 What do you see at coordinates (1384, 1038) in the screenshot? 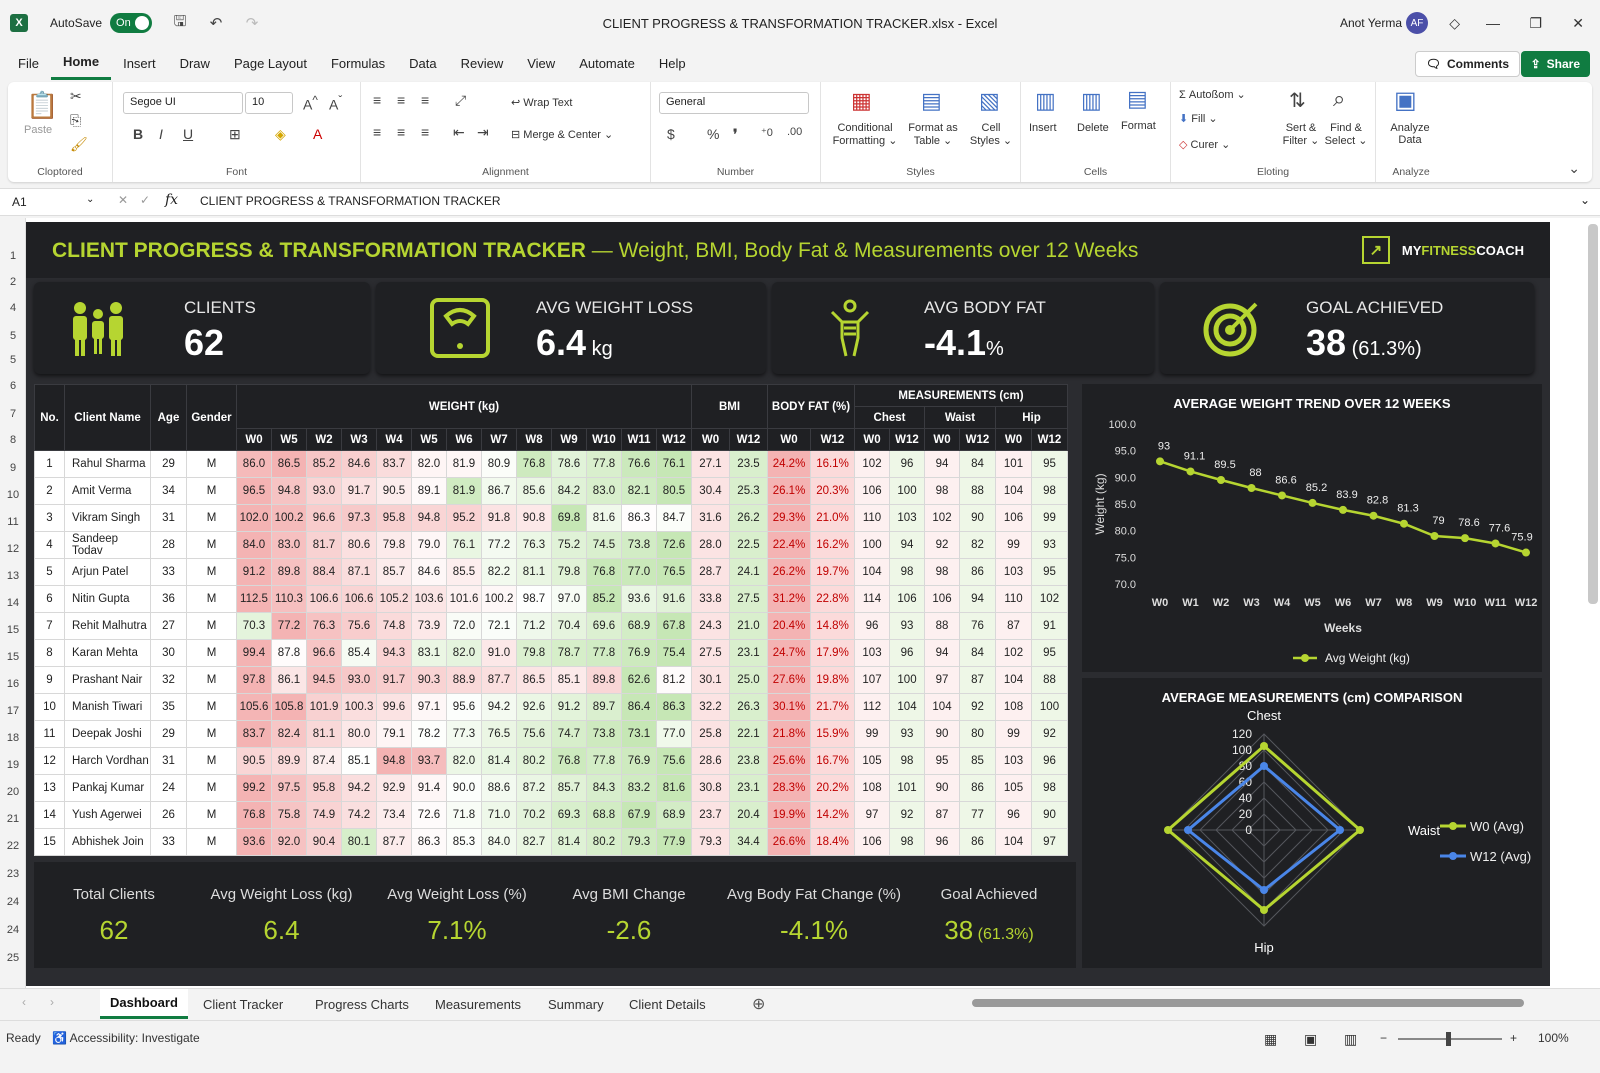
I see `zoom-out-icon: −` at bounding box center [1384, 1038].